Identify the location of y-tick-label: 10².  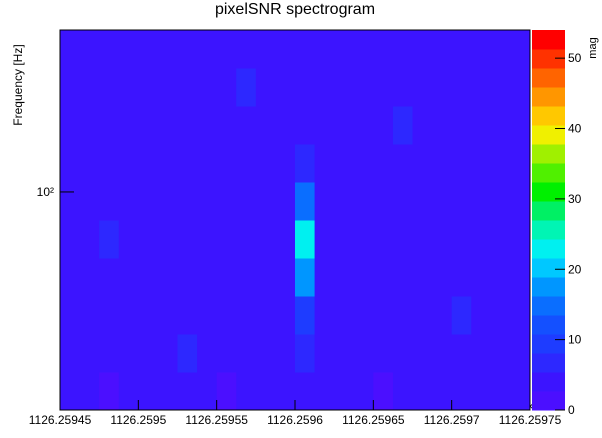
(45, 192).